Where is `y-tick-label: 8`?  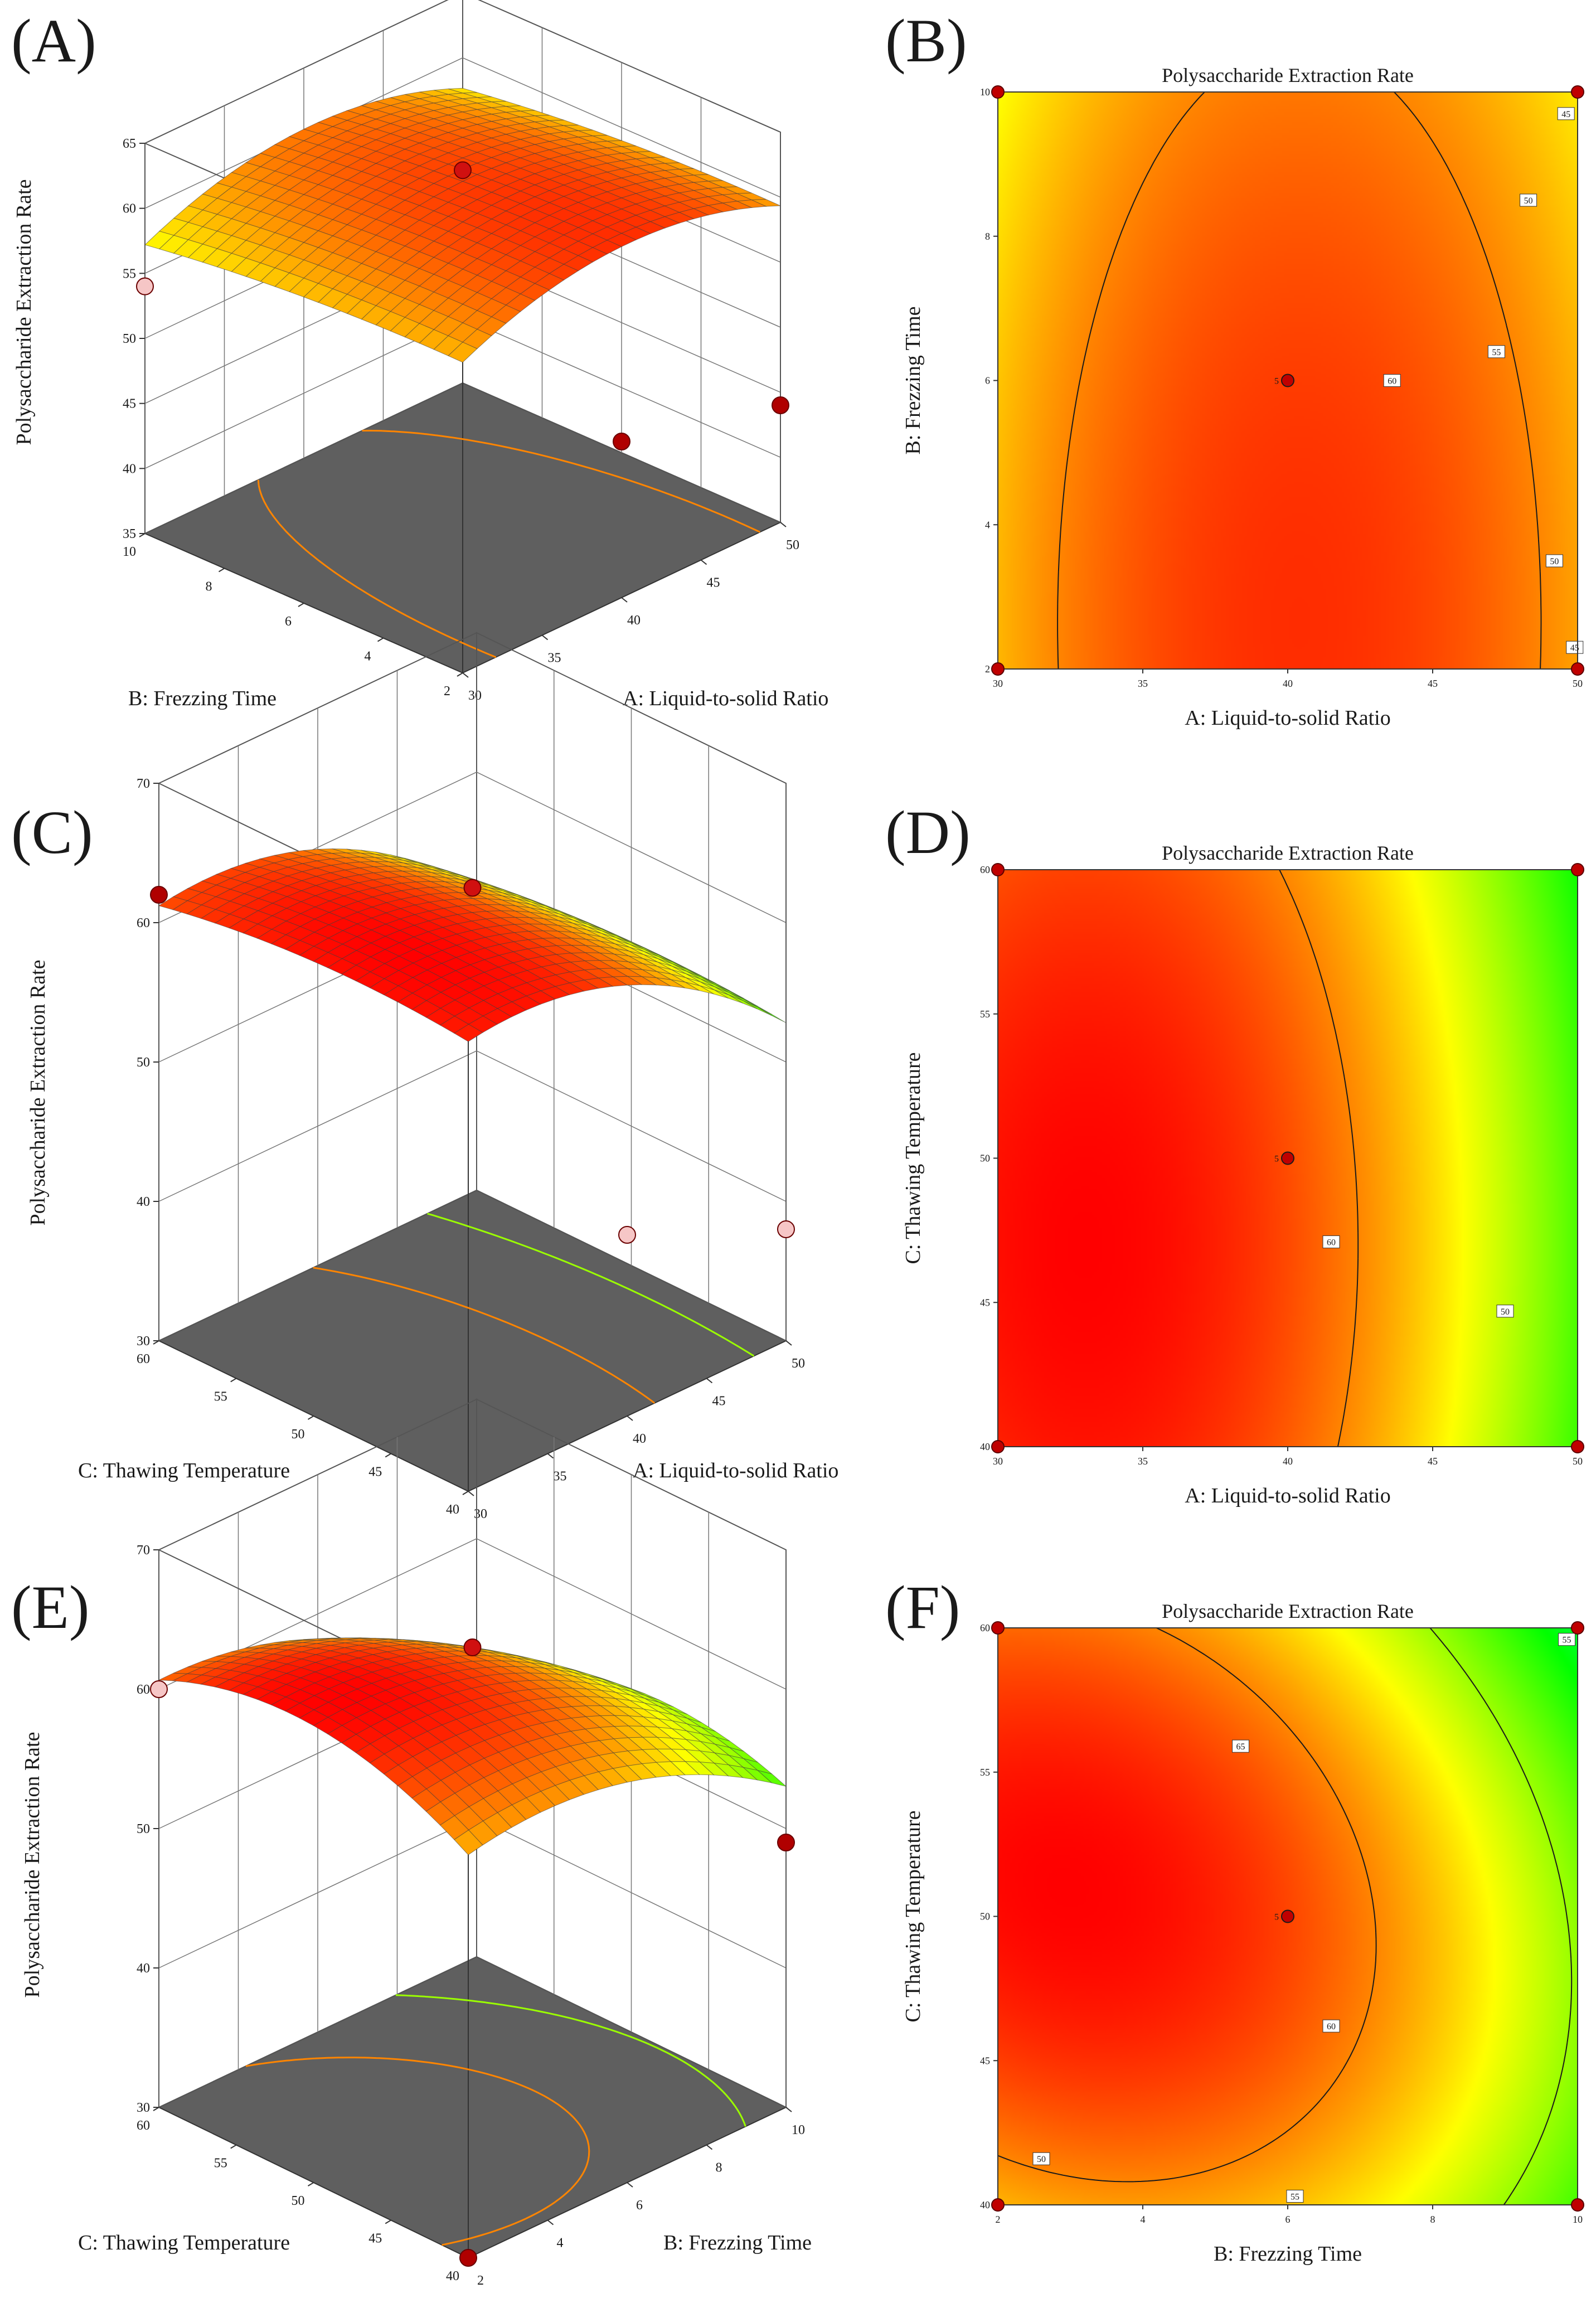
y-tick-label: 8 is located at coordinates (209, 587).